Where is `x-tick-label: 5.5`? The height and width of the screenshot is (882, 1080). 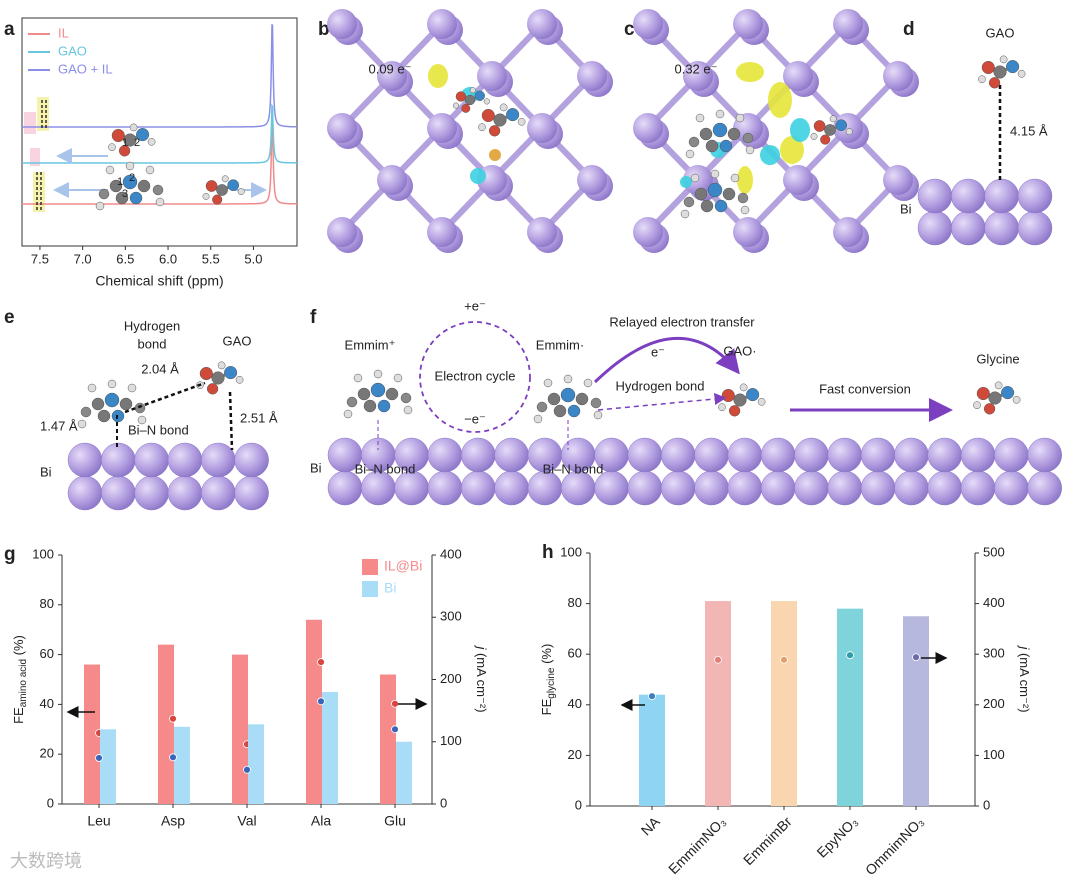
x-tick-label: 5.5 is located at coordinates (211, 258).